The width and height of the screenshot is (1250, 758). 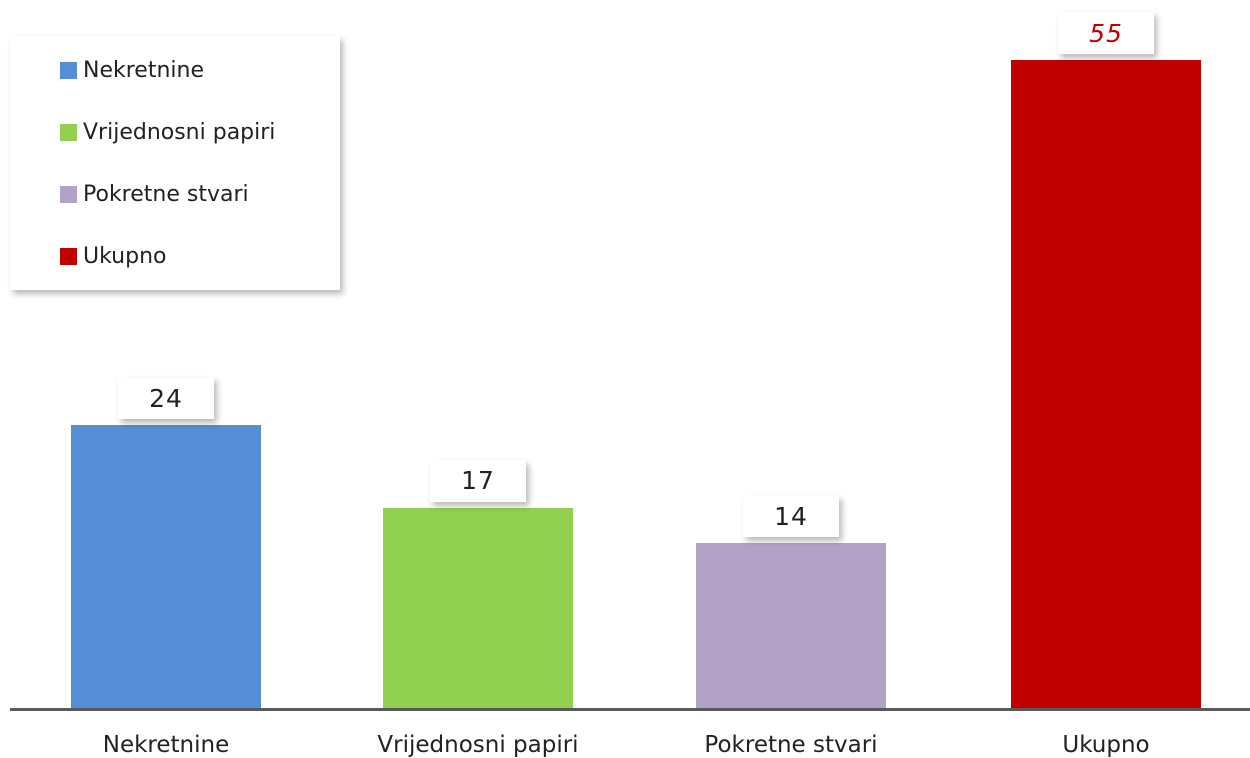 What do you see at coordinates (166, 194) in the screenshot?
I see `legend-label-pokretne-stvari: Pokretne stvari` at bounding box center [166, 194].